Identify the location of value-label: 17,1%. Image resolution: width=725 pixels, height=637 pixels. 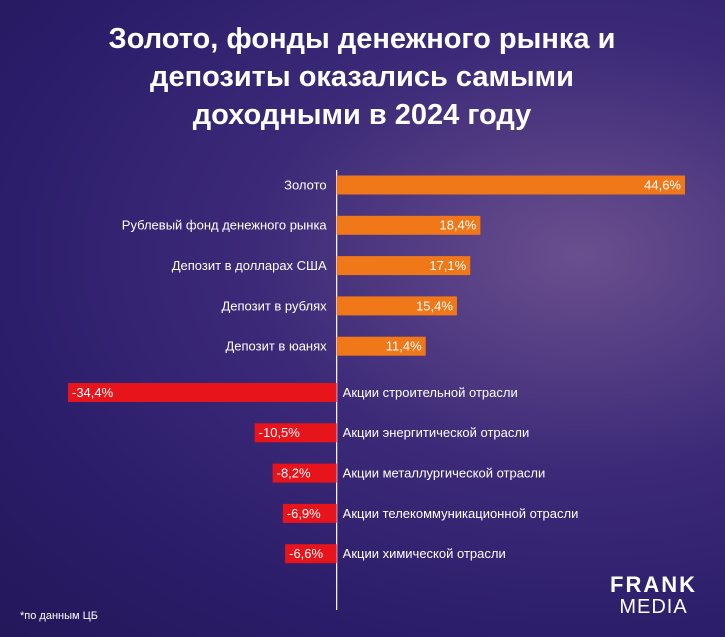
(447, 265).